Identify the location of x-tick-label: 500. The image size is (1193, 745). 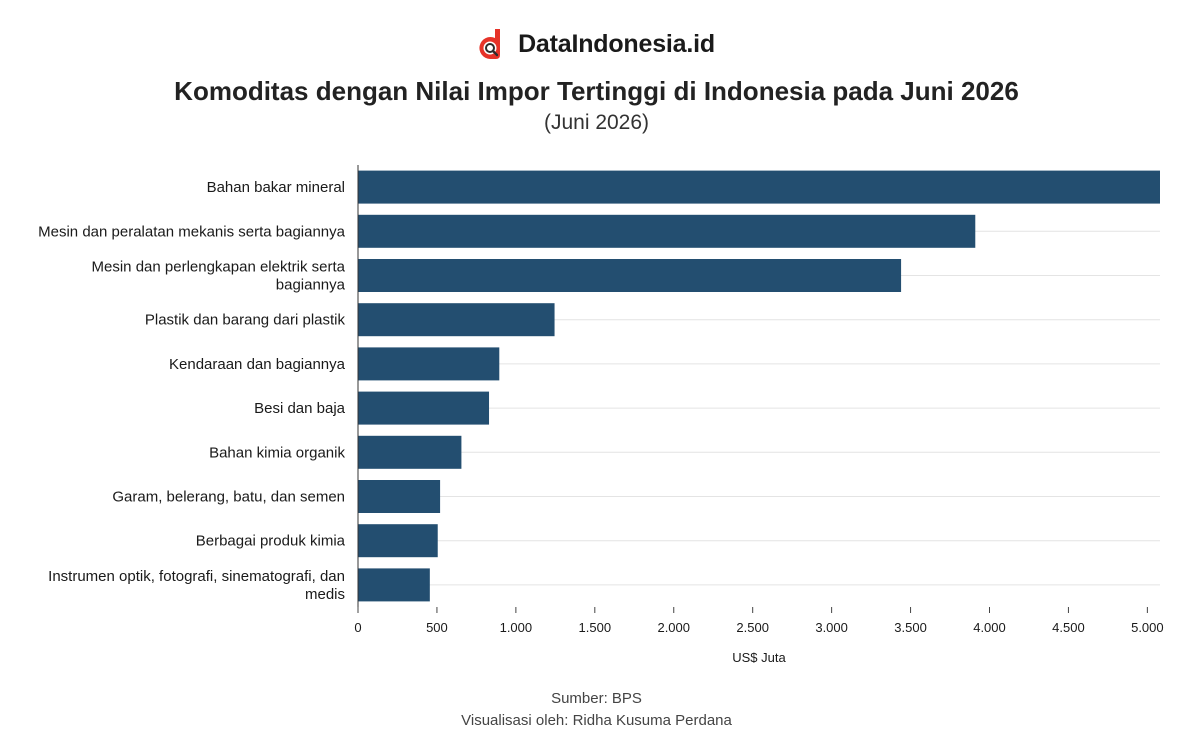
(437, 627).